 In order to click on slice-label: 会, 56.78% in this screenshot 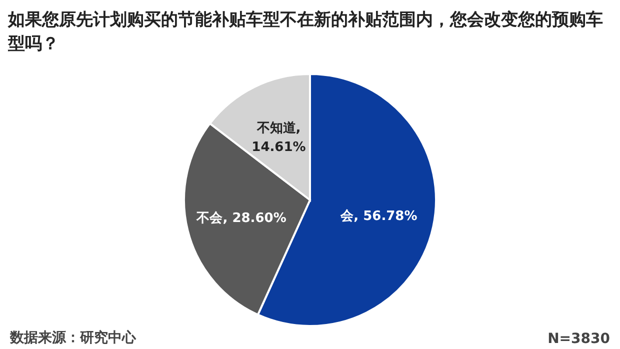, I will do `click(379, 216)`.